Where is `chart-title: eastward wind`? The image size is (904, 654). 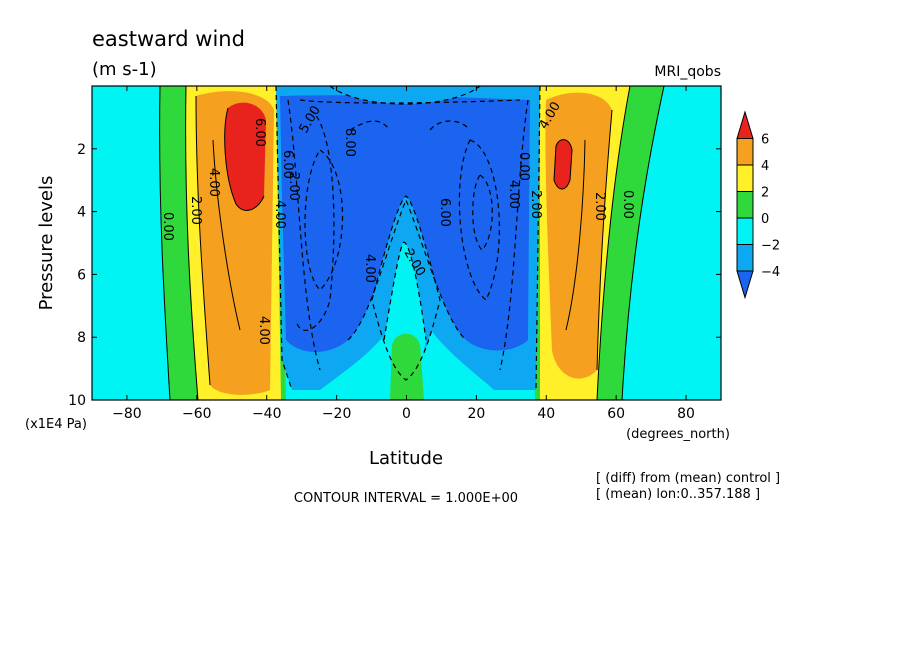 chart-title: eastward wind is located at coordinates (168, 39).